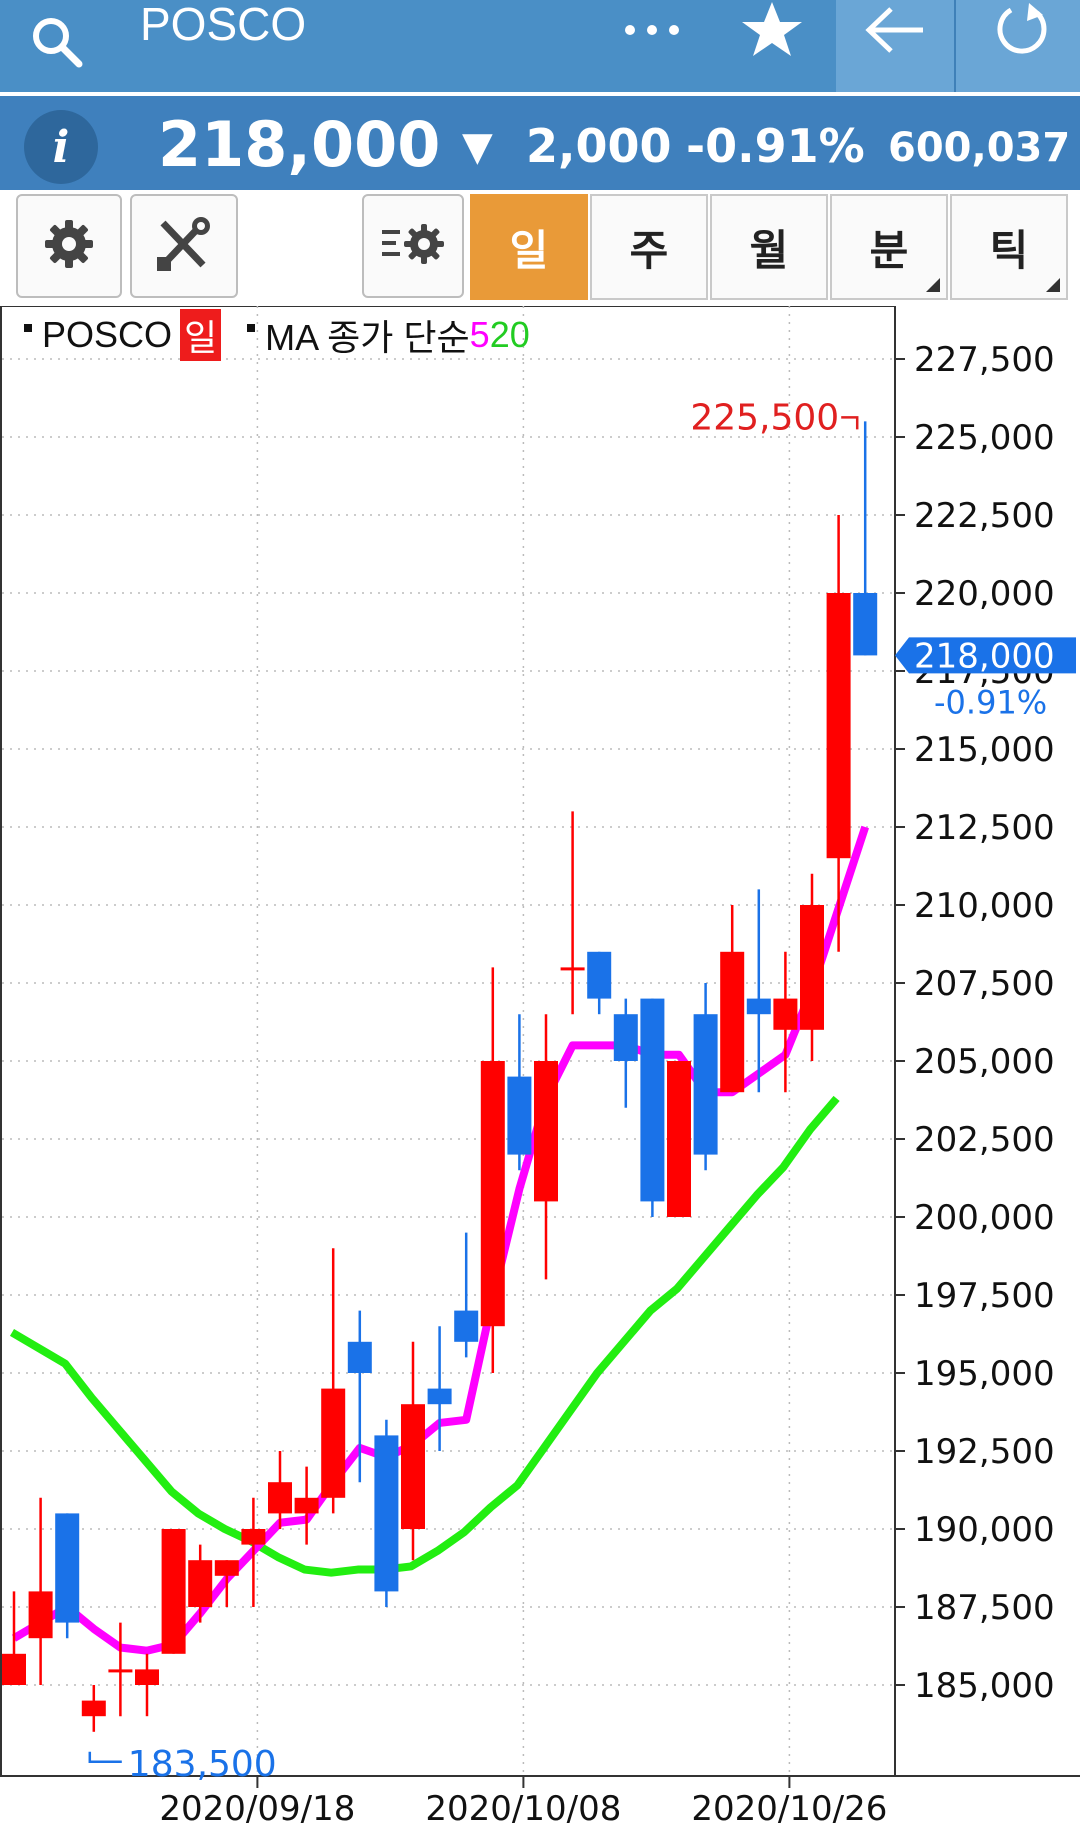  I want to click on tools-button, so click(184, 246).